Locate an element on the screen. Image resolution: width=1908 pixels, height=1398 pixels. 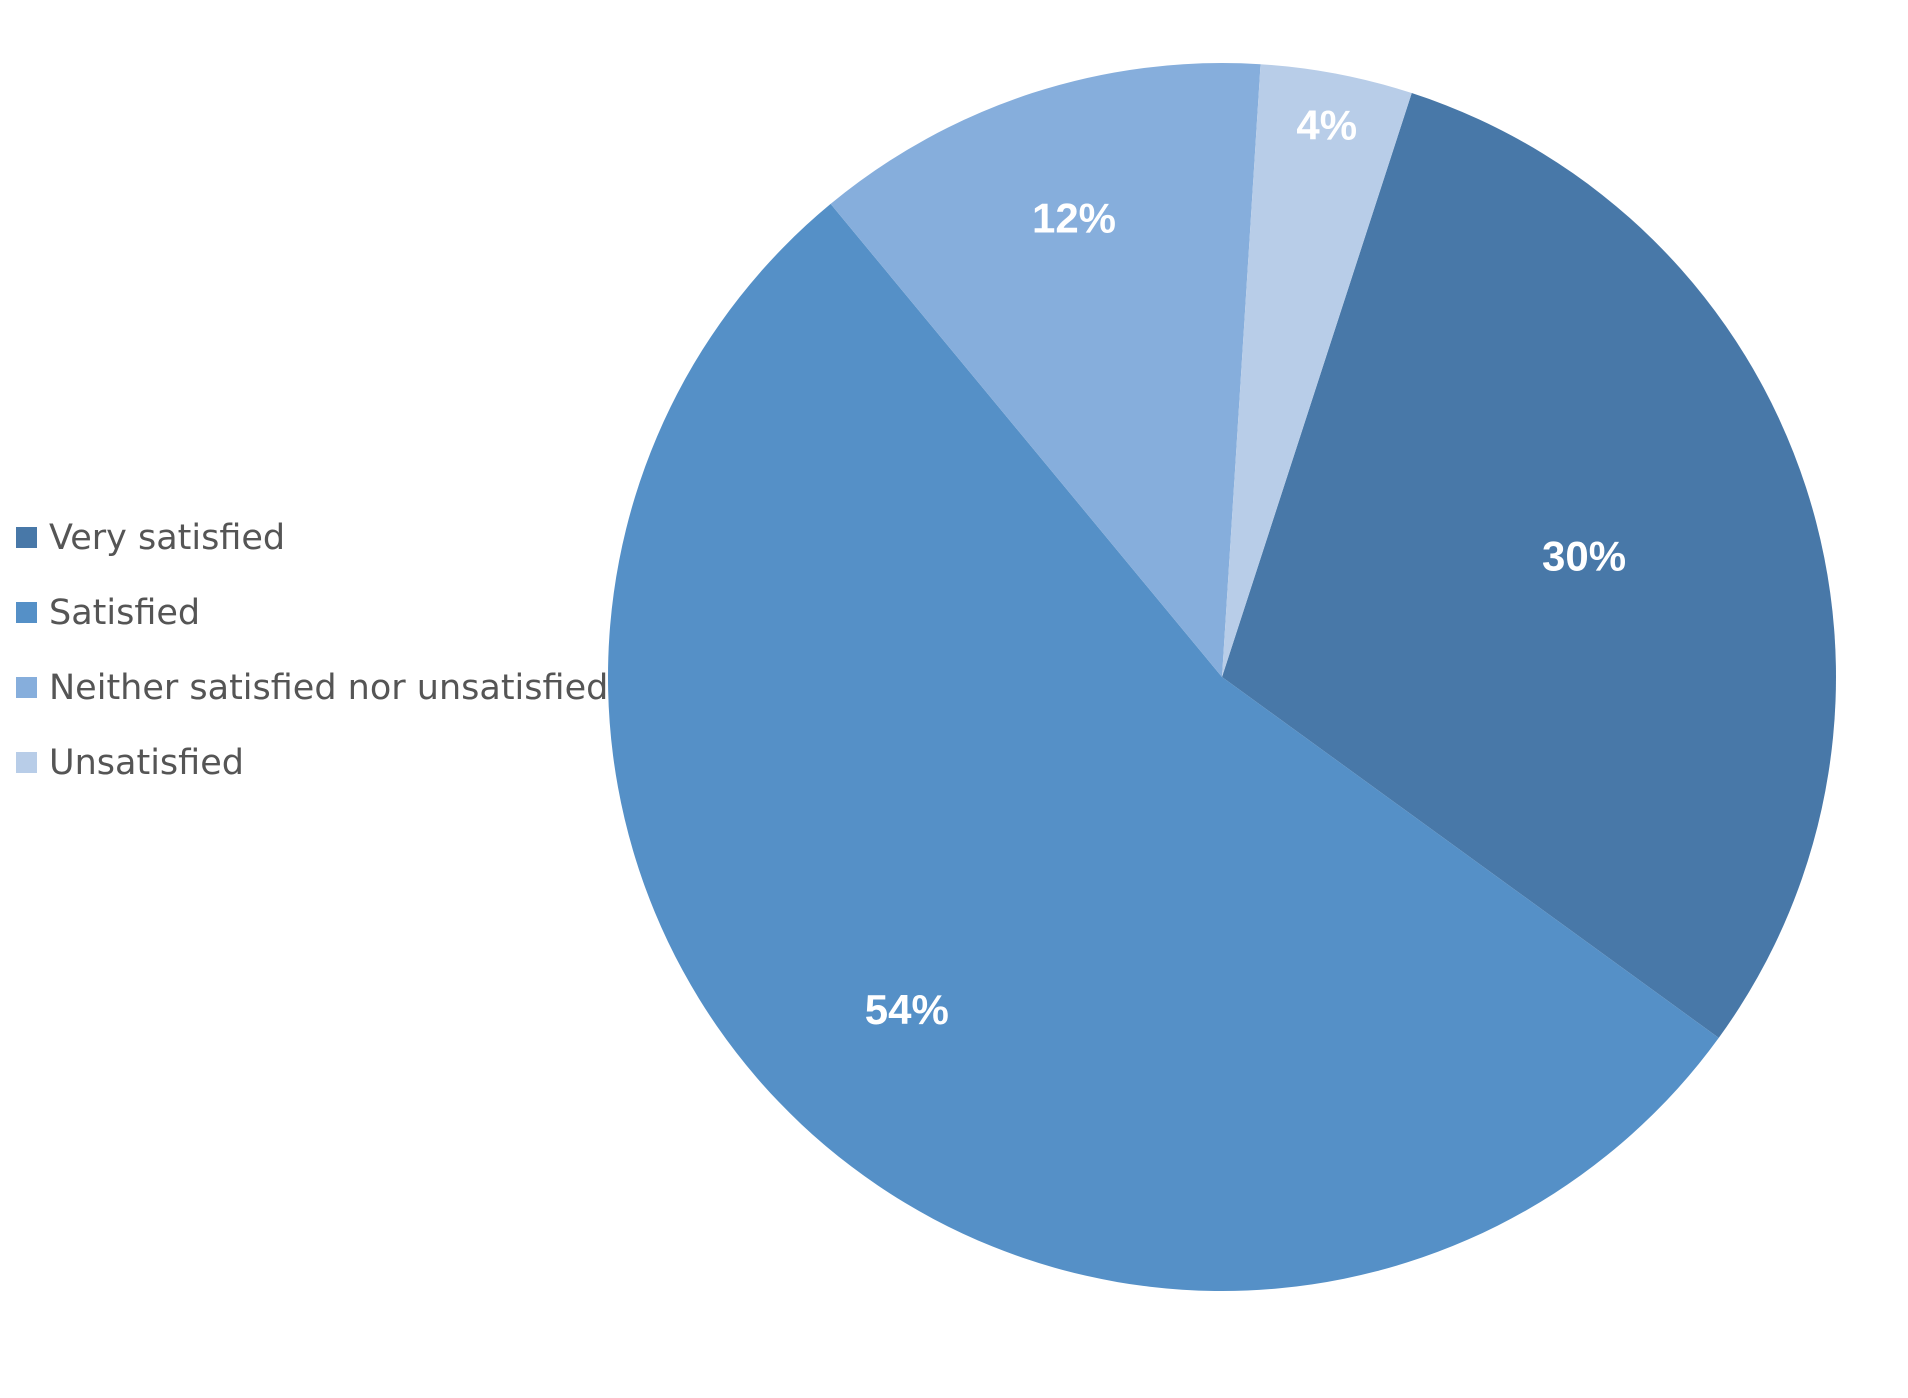
data-label-unsatisfied: 4% is located at coordinates (1326, 124).